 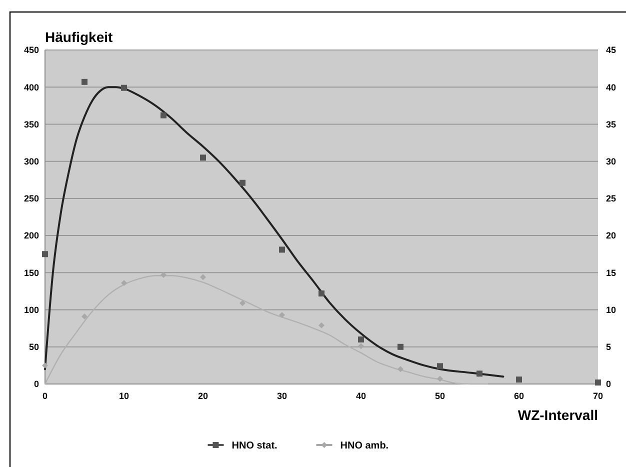 I want to click on legend-label: HNO amb., so click(x=364, y=446).